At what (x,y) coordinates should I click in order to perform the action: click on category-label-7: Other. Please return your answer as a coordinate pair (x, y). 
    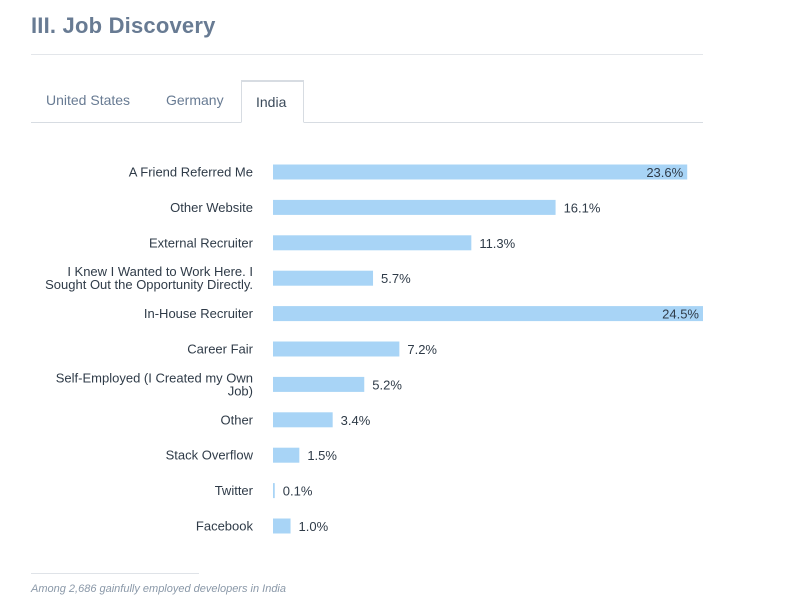
    Looking at the image, I should click on (236, 419).